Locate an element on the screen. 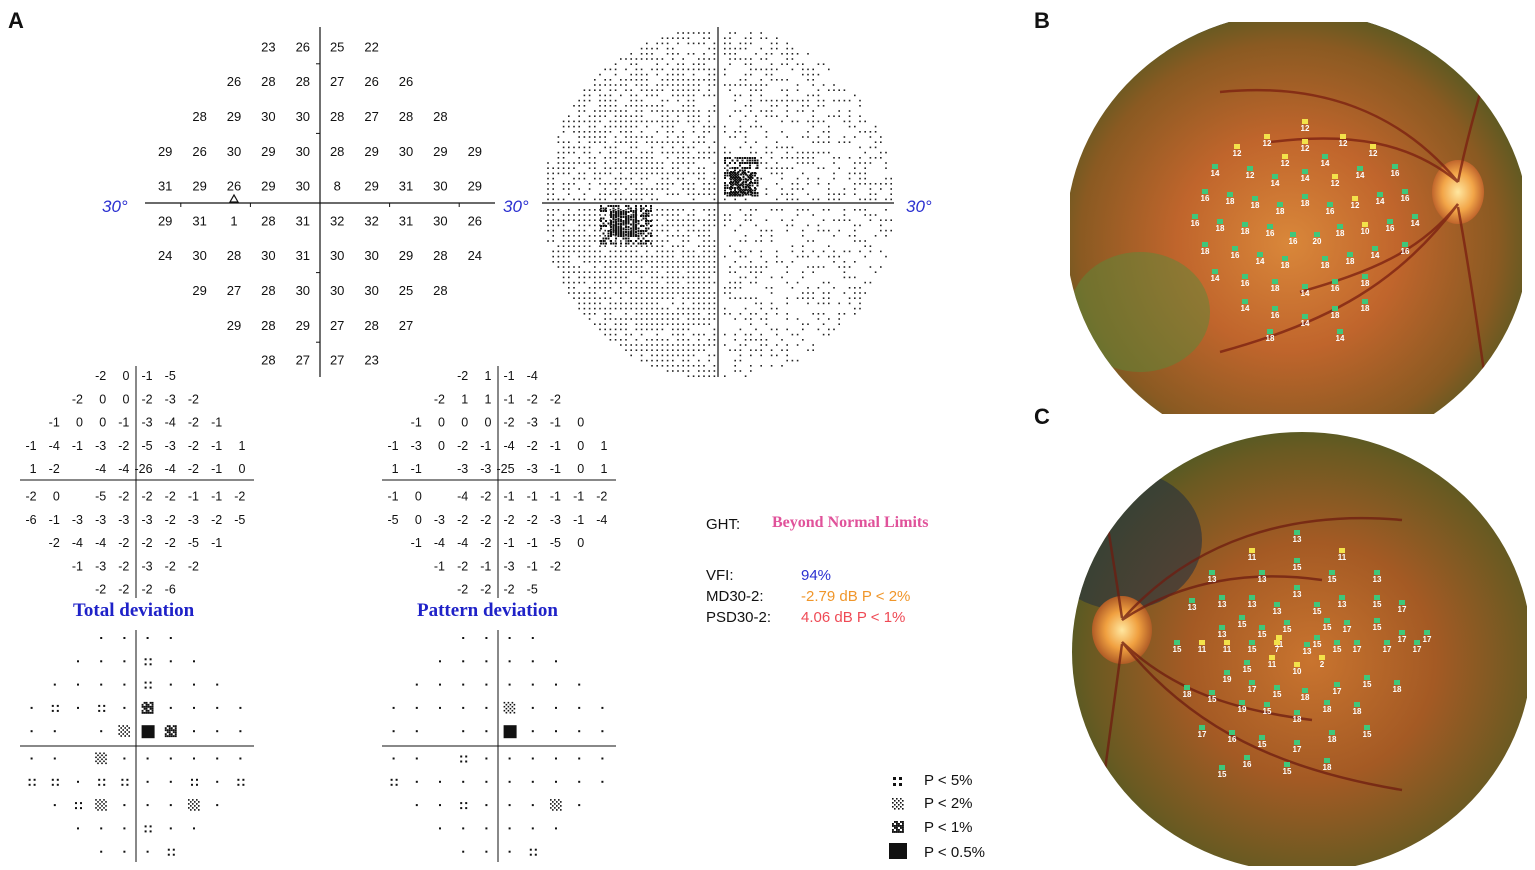 This screenshot has width=1535, height=870. perimetry-marker-value: 15 is located at coordinates (1317, 611).